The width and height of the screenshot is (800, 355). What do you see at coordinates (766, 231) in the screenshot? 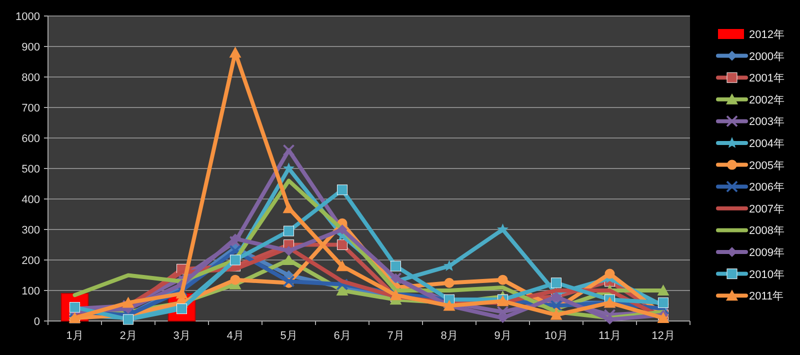
I see `legend-label: 2008年` at bounding box center [766, 231].